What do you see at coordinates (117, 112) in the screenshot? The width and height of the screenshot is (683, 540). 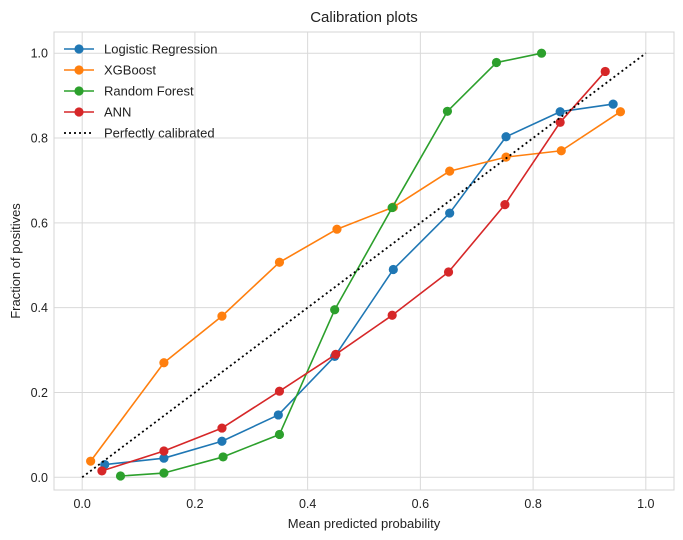 I see `legend-label: ANN` at bounding box center [117, 112].